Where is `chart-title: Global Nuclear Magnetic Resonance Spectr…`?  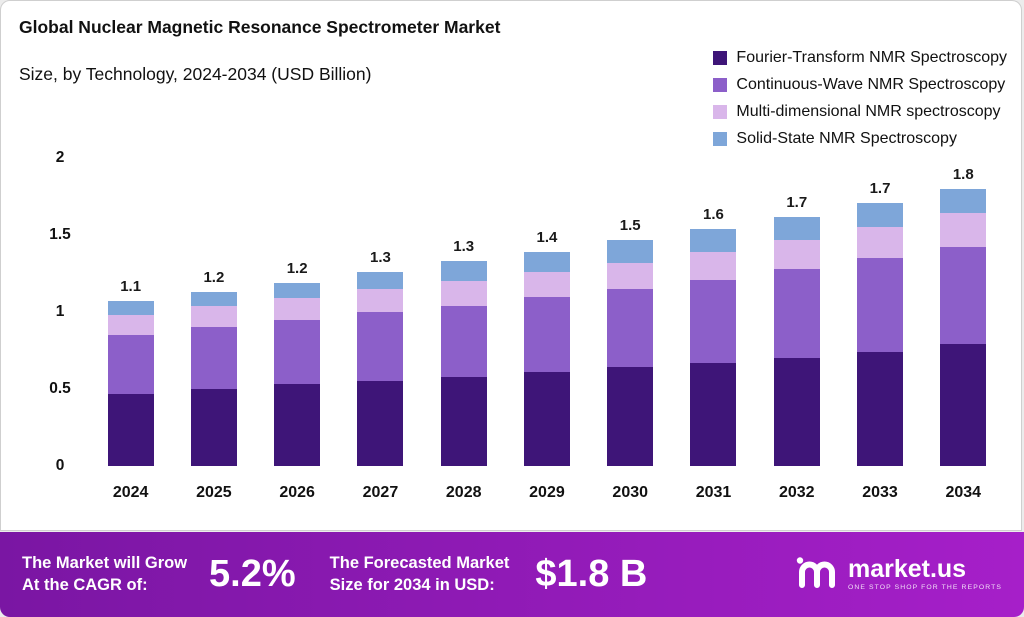
chart-title: Global Nuclear Magnetic Resonance Spectr… is located at coordinates (260, 27).